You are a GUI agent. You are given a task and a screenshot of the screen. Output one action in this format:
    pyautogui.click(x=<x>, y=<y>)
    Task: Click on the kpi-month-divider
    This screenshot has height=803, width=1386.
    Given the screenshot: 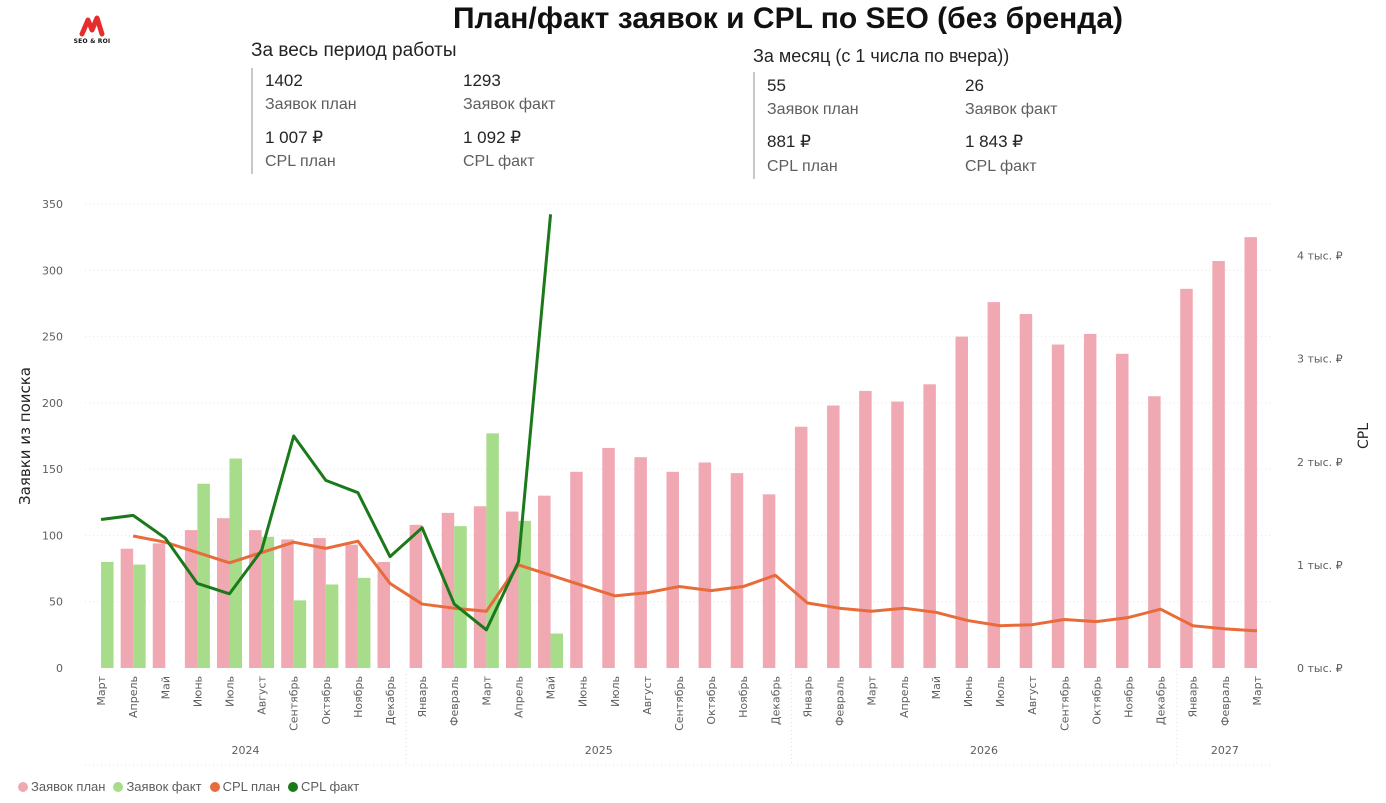 What is the action you would take?
    pyautogui.click(x=754, y=125)
    